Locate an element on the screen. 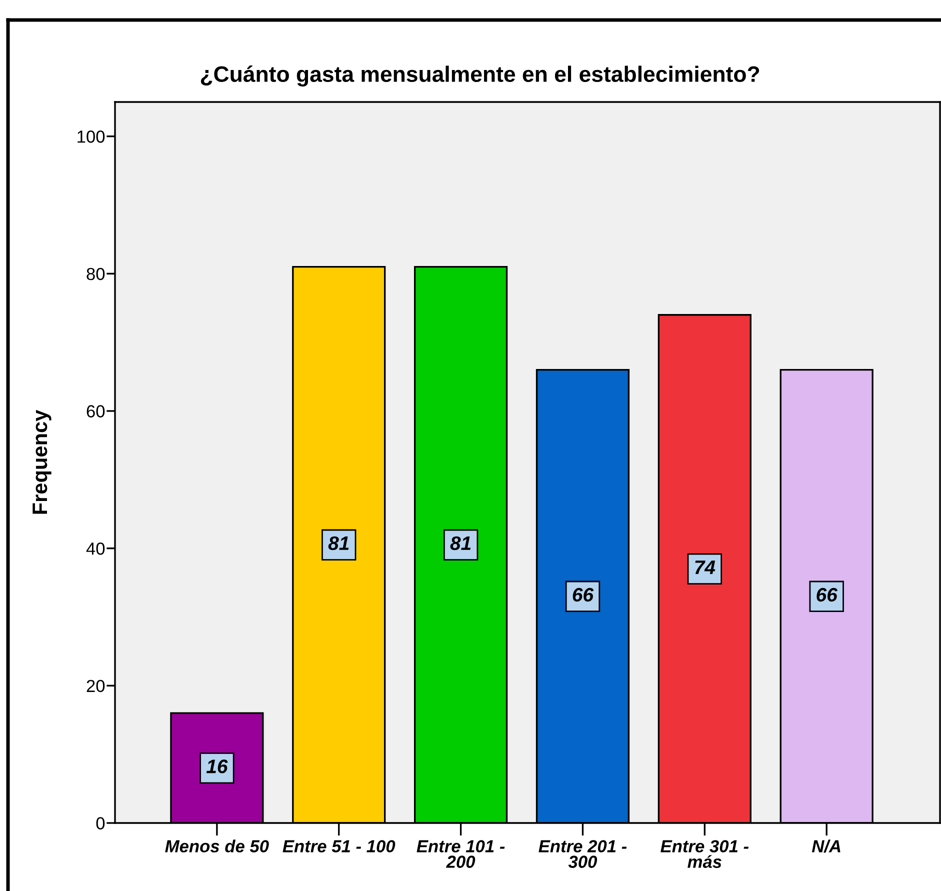 This screenshot has width=941, height=891. y-tick-label: 40 is located at coordinates (95, 548).